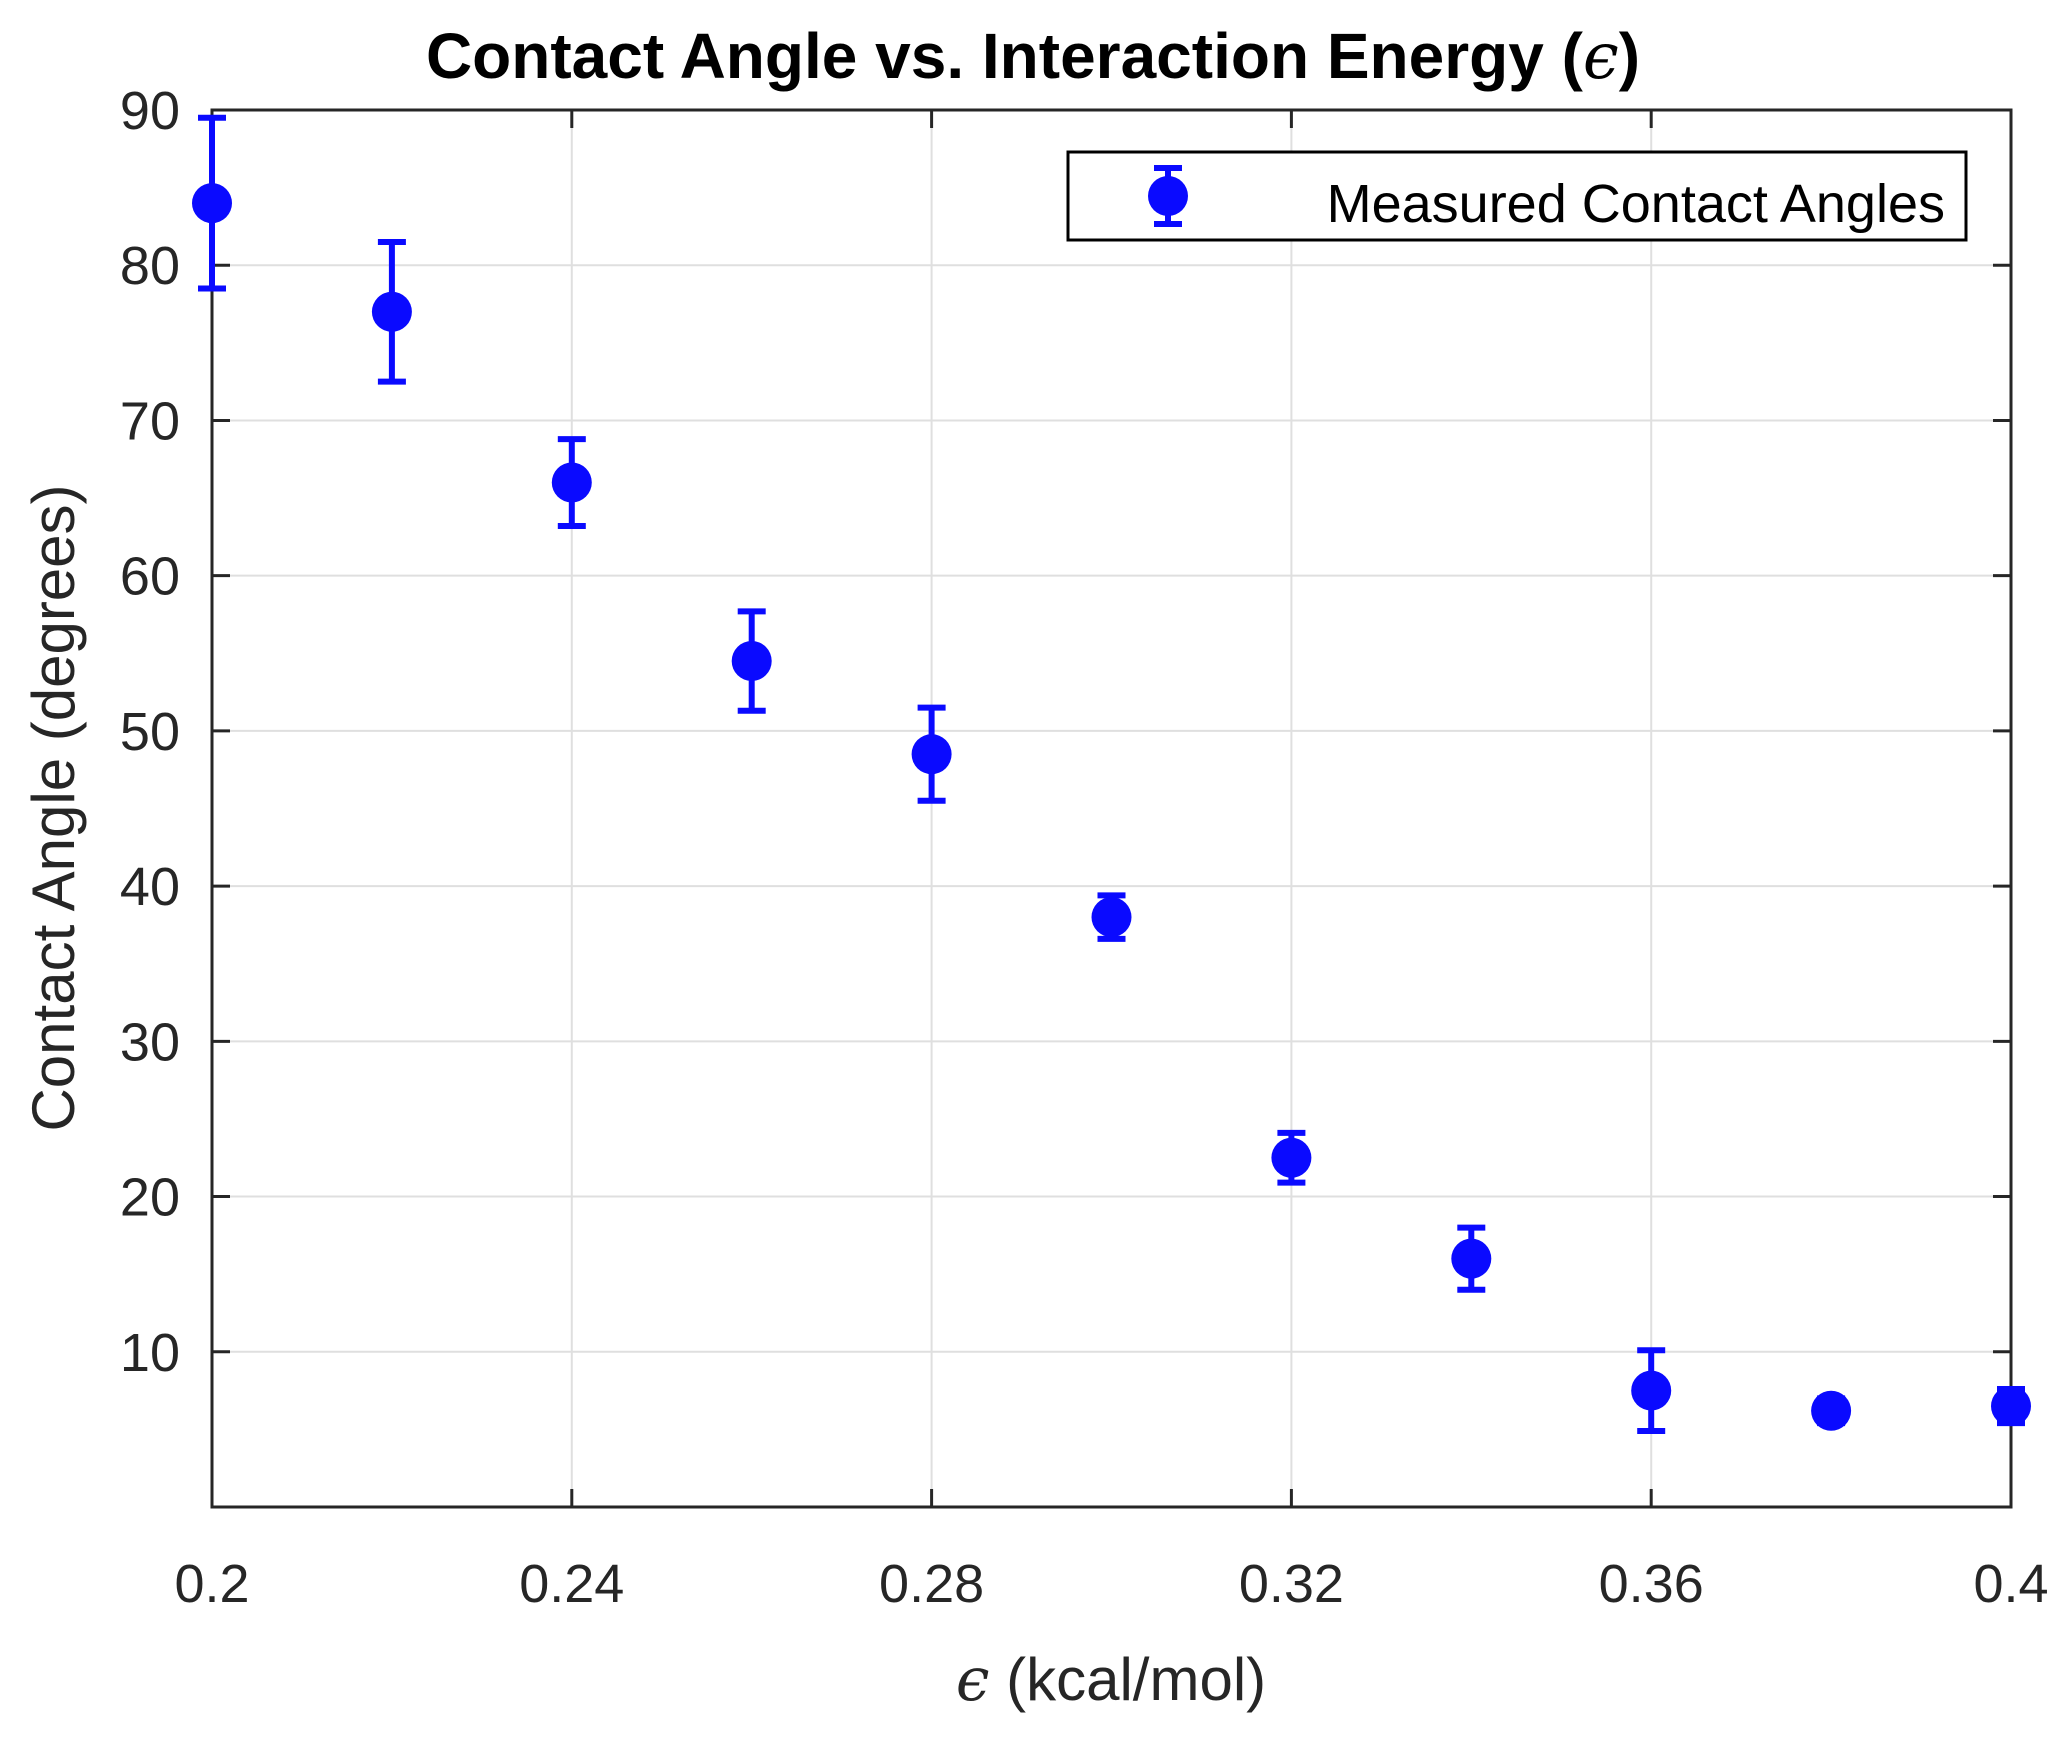  What do you see at coordinates (1651, 1584) in the screenshot?
I see `x-tick-label: 0.36` at bounding box center [1651, 1584].